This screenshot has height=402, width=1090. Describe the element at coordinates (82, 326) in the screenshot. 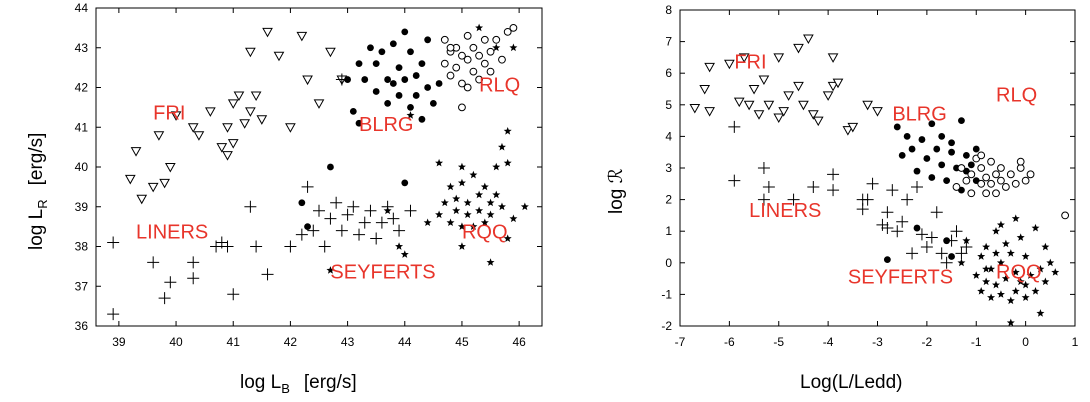

I see `left-y-tick-label: 36` at that location.